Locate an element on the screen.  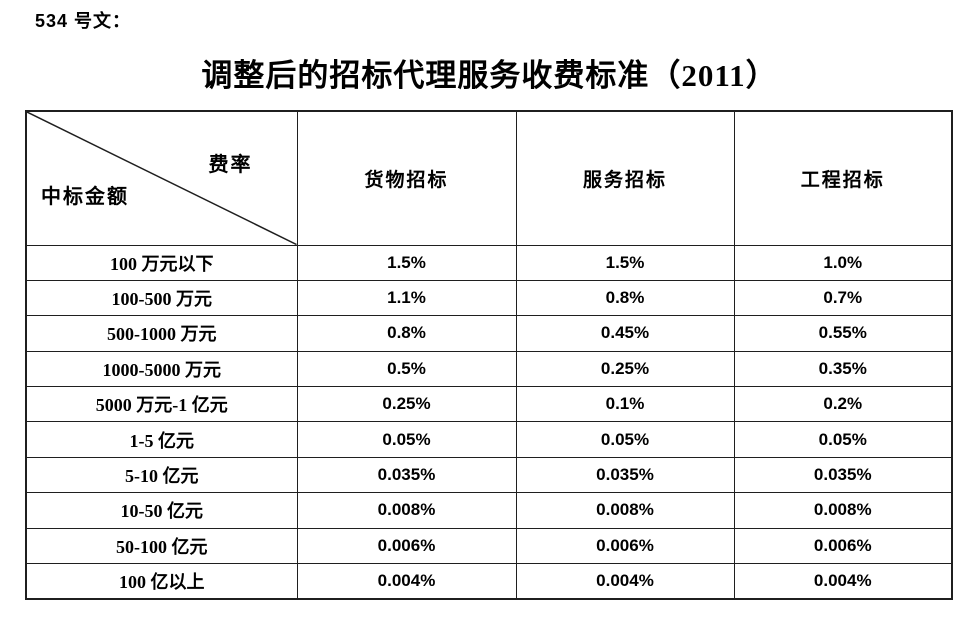
rate-cell: 1.0% is located at coordinates (843, 262).